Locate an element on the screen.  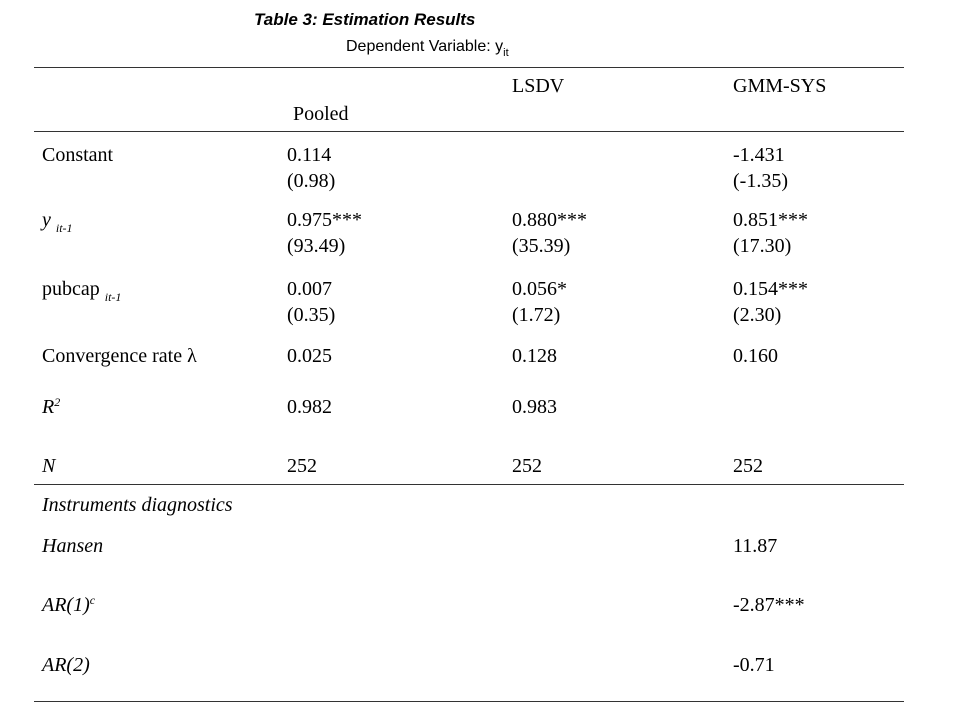
table-title: Table 3: Estimation Results is located at coordinates (365, 19).